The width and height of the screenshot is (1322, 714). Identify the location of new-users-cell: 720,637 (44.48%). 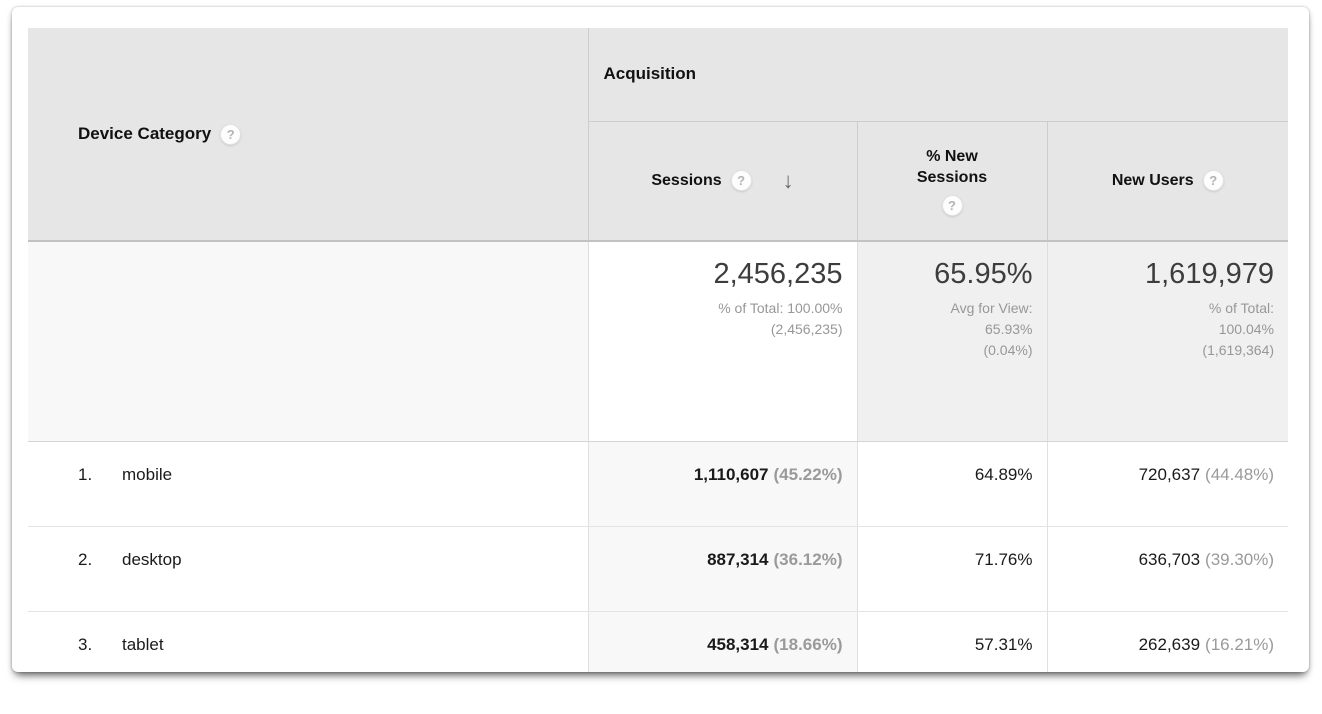
(1167, 484).